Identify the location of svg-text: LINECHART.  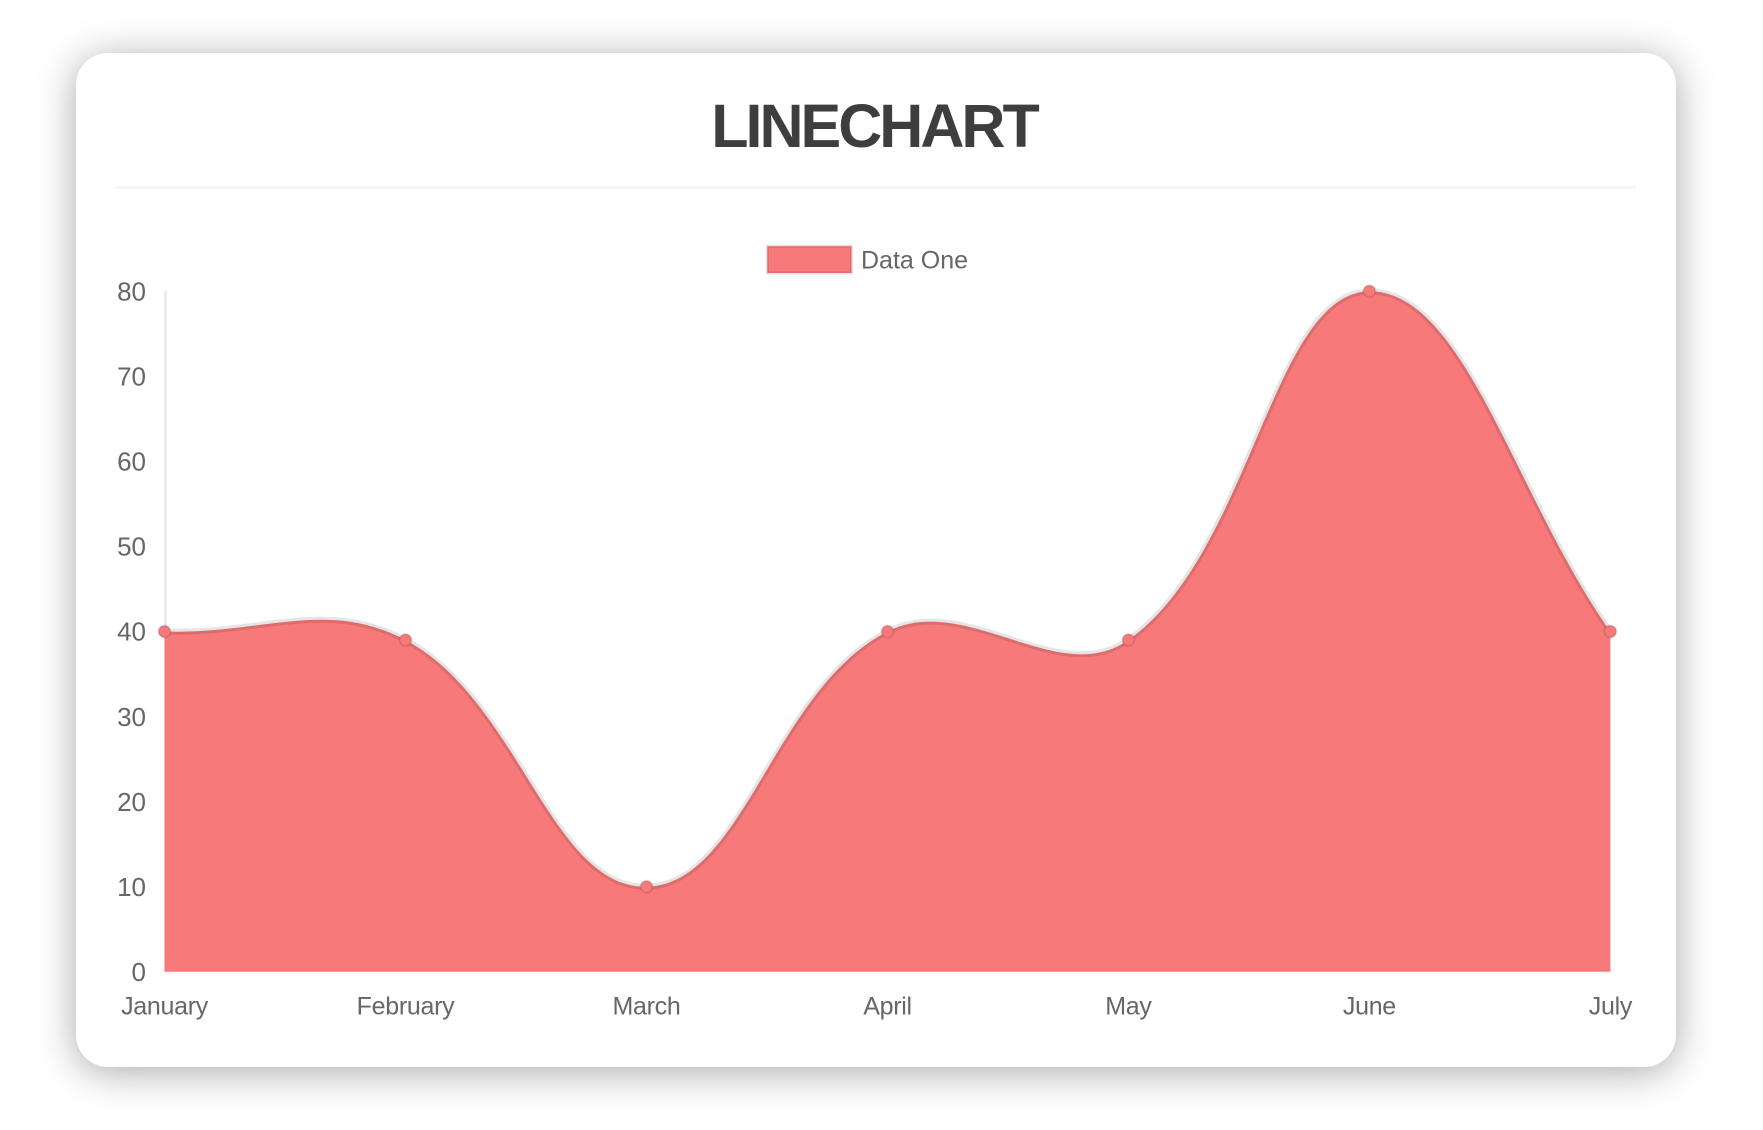
(875, 126).